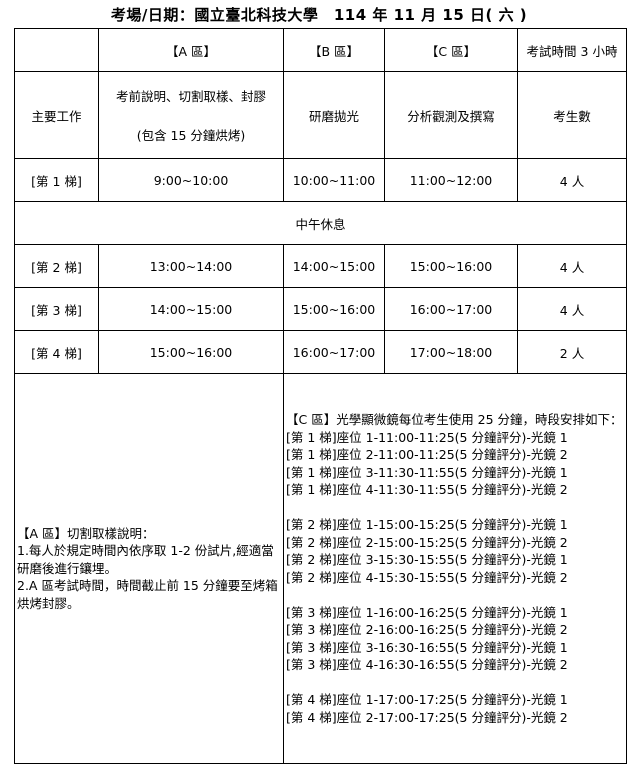 The height and width of the screenshot is (775, 638). What do you see at coordinates (190, 96) in the screenshot?
I see `main-task-a-line1: 考前說明、切割取樣、封膠` at bounding box center [190, 96].